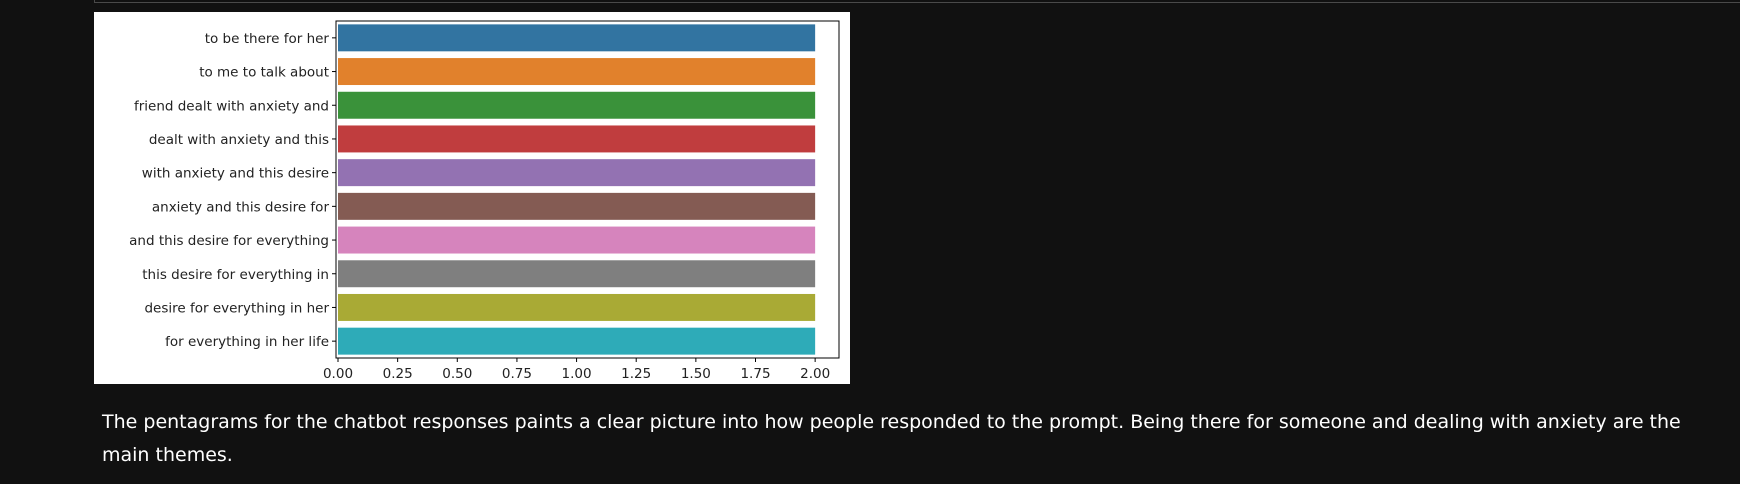  What do you see at coordinates (755, 374) in the screenshot?
I see `x-tick-label: 1.75` at bounding box center [755, 374].